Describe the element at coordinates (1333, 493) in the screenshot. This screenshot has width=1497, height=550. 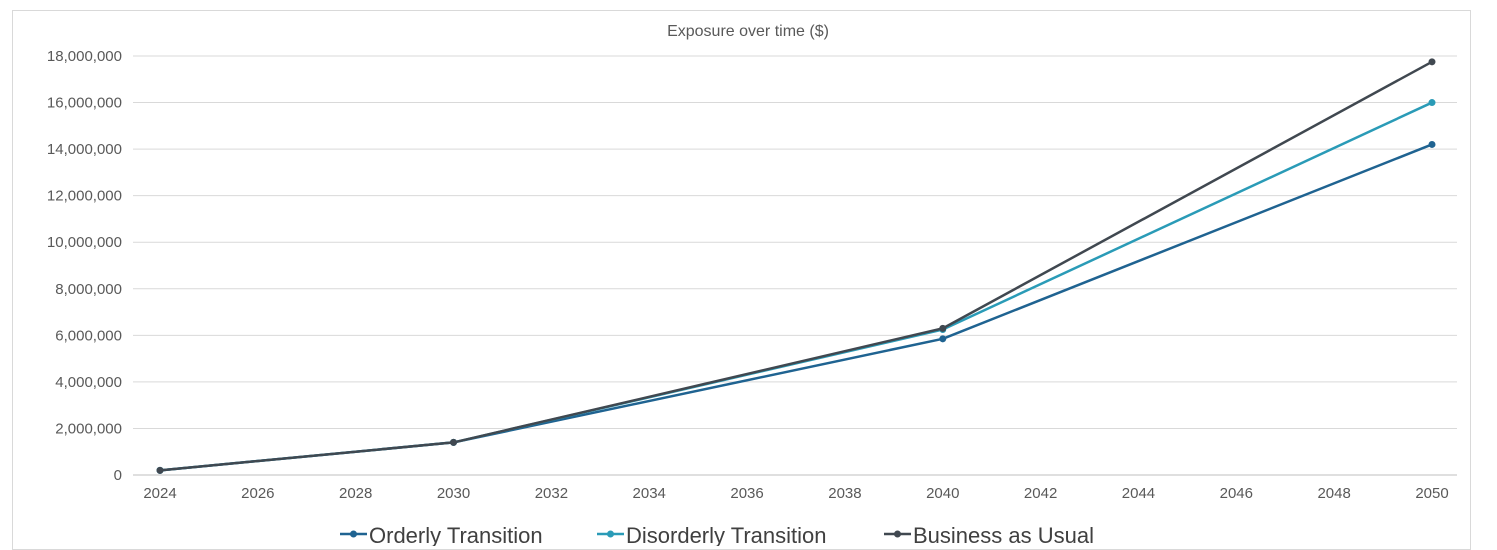
I see `x-tick-label: 2048` at that location.